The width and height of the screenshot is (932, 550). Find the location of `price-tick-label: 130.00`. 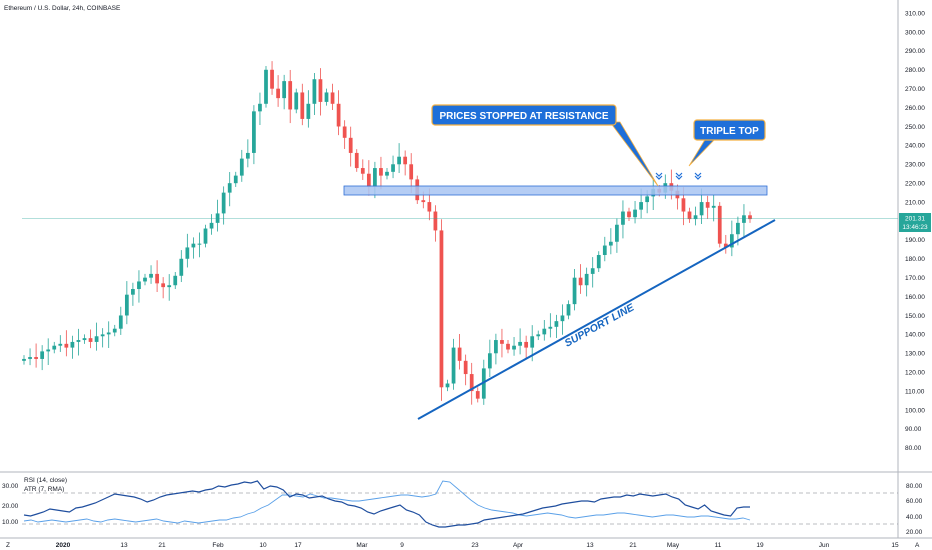

price-tick-label: 130.00 is located at coordinates (915, 354).